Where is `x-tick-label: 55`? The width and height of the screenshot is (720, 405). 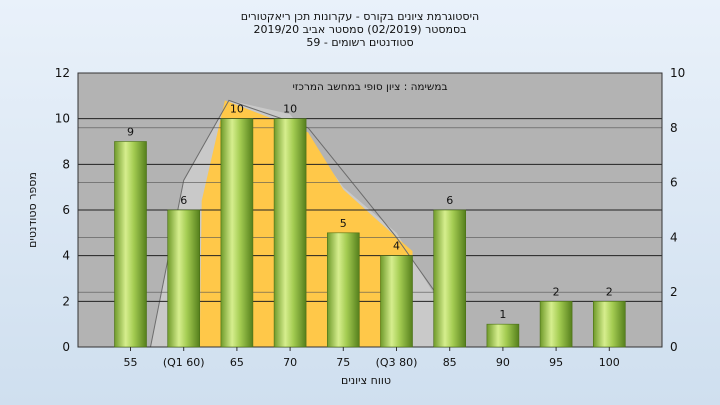
x-tick-label: 55 is located at coordinates (131, 362).